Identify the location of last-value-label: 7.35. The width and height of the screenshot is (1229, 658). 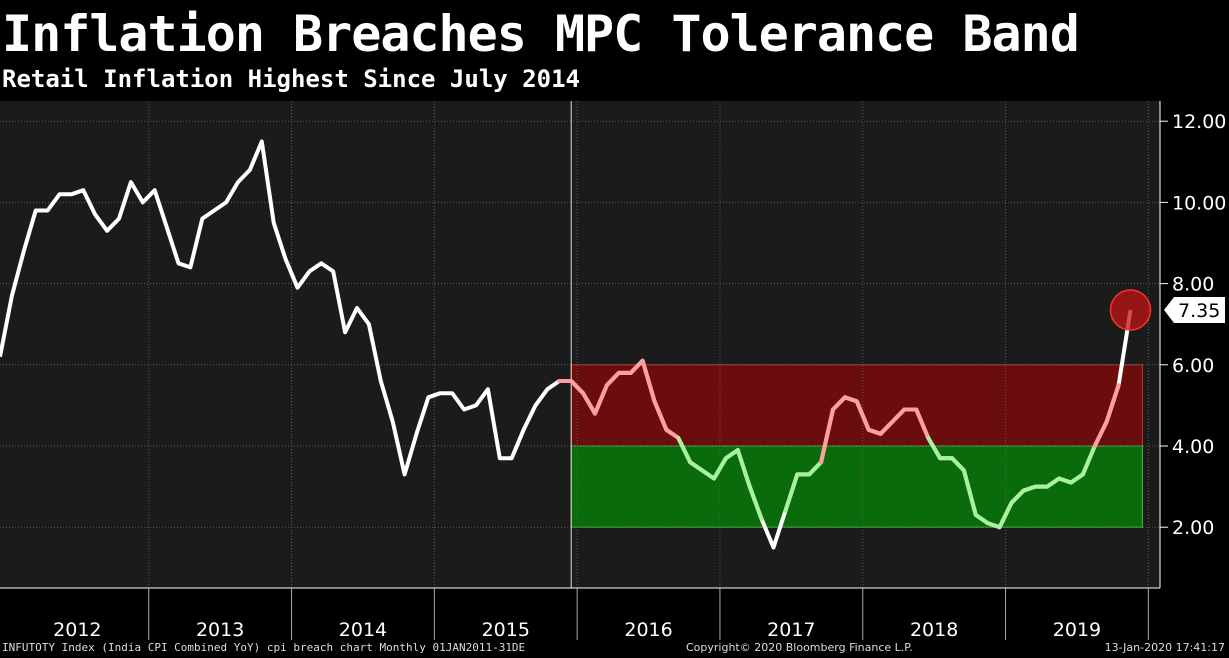
(1199, 311).